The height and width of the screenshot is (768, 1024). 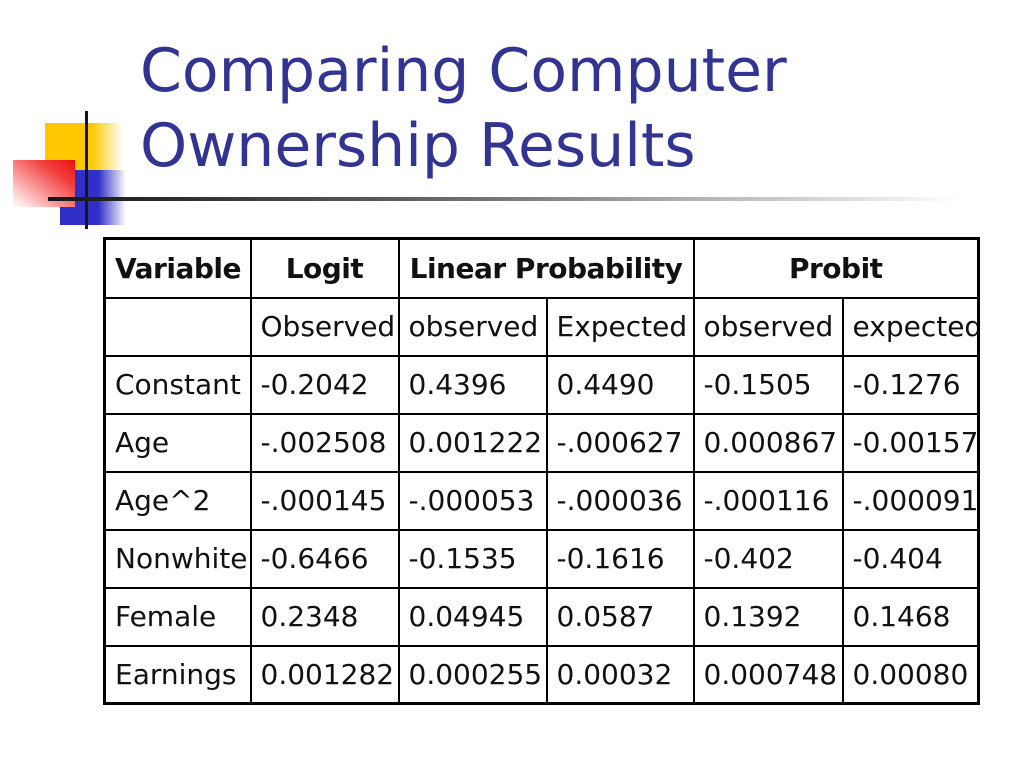 I want to click on table-cell: -.000053, so click(x=472, y=500).